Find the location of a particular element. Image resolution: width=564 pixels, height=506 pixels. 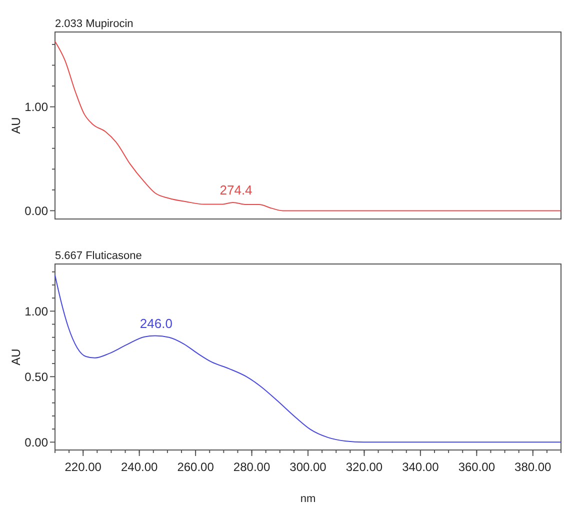

x-tick-label: 220.00 is located at coordinates (83, 467).